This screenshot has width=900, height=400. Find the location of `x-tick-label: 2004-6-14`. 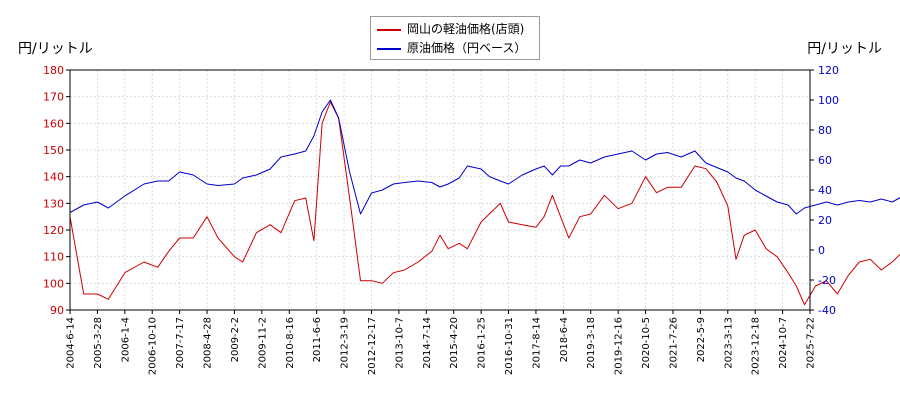

x-tick-label: 2004-6-14 is located at coordinates (71, 343).